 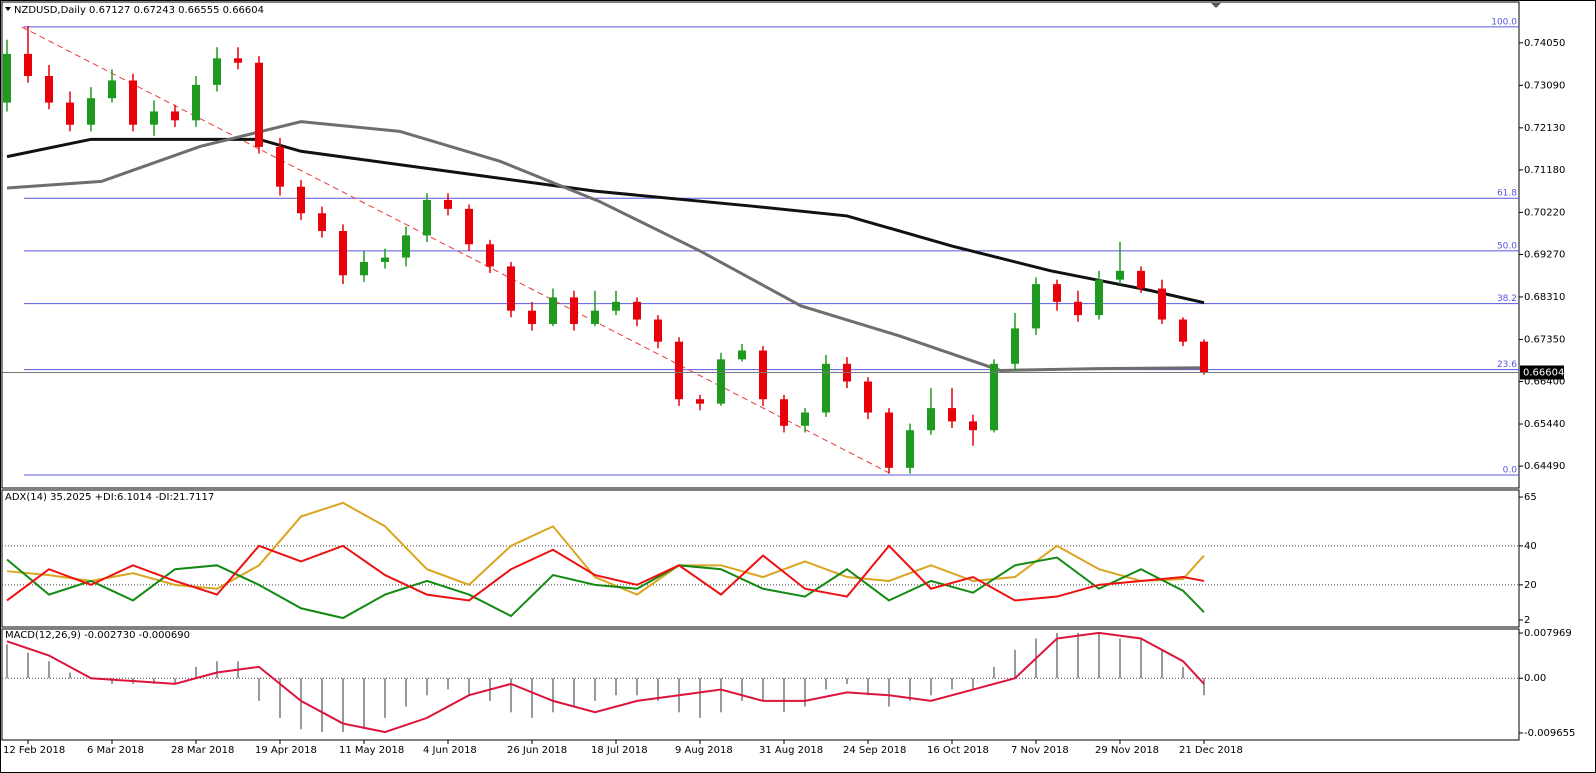 What do you see at coordinates (1544, 170) in the screenshot?
I see `y-tick-label: 0.71180` at bounding box center [1544, 170].